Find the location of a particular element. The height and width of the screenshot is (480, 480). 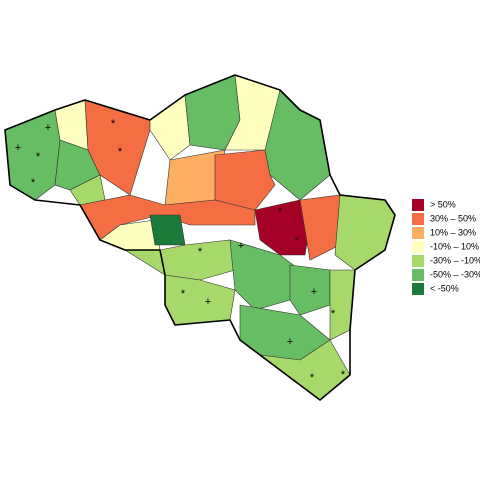

legend-label: > 50% is located at coordinates (443, 204).